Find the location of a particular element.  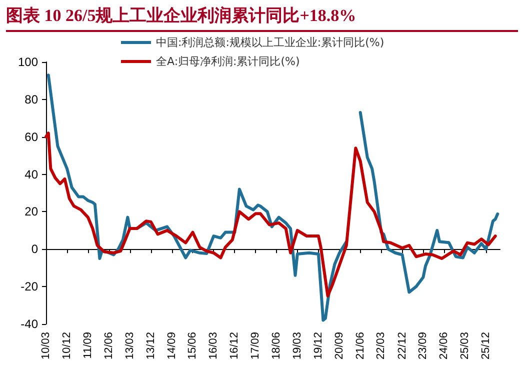

x-tick-label: 22/03 is located at coordinates (381, 346).